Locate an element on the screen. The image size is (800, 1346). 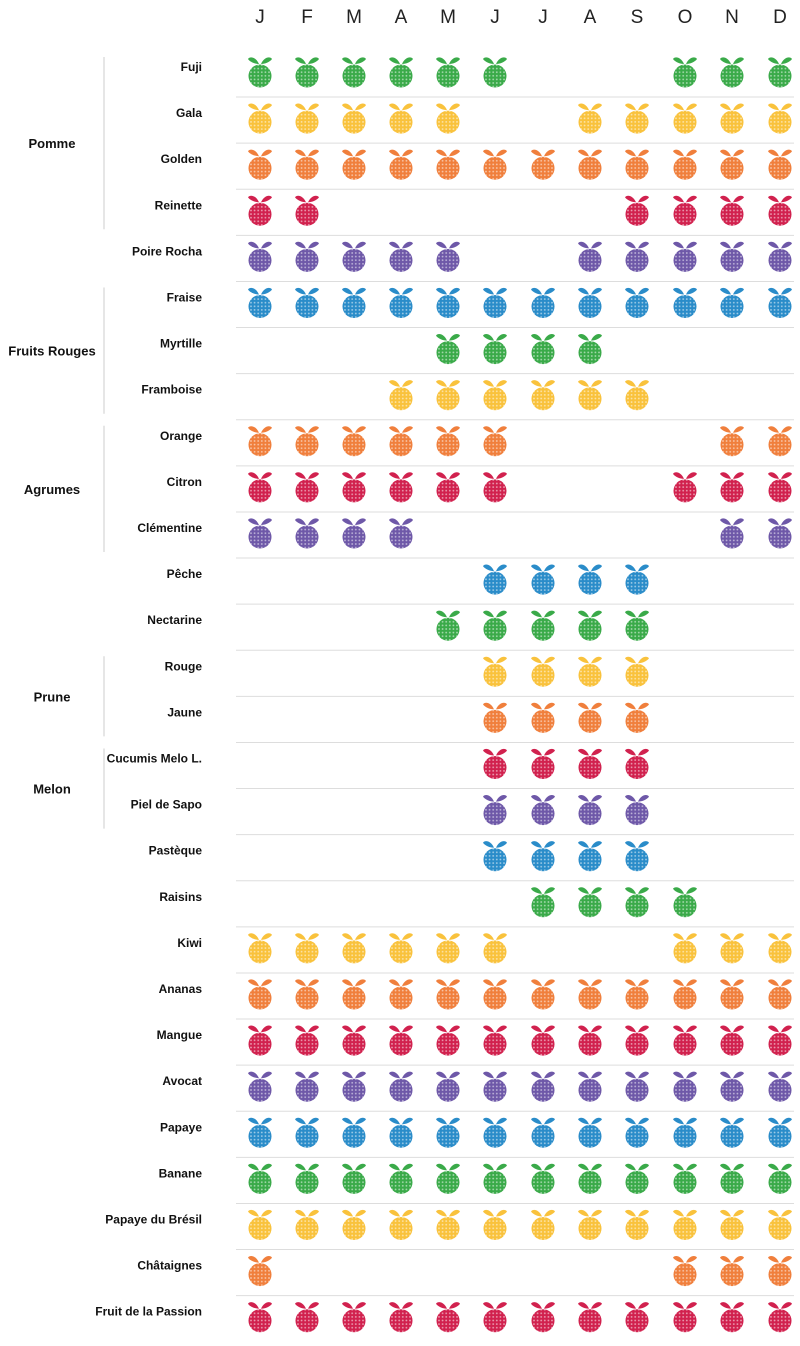
fruit-label: Papaye is located at coordinates (181, 1127).